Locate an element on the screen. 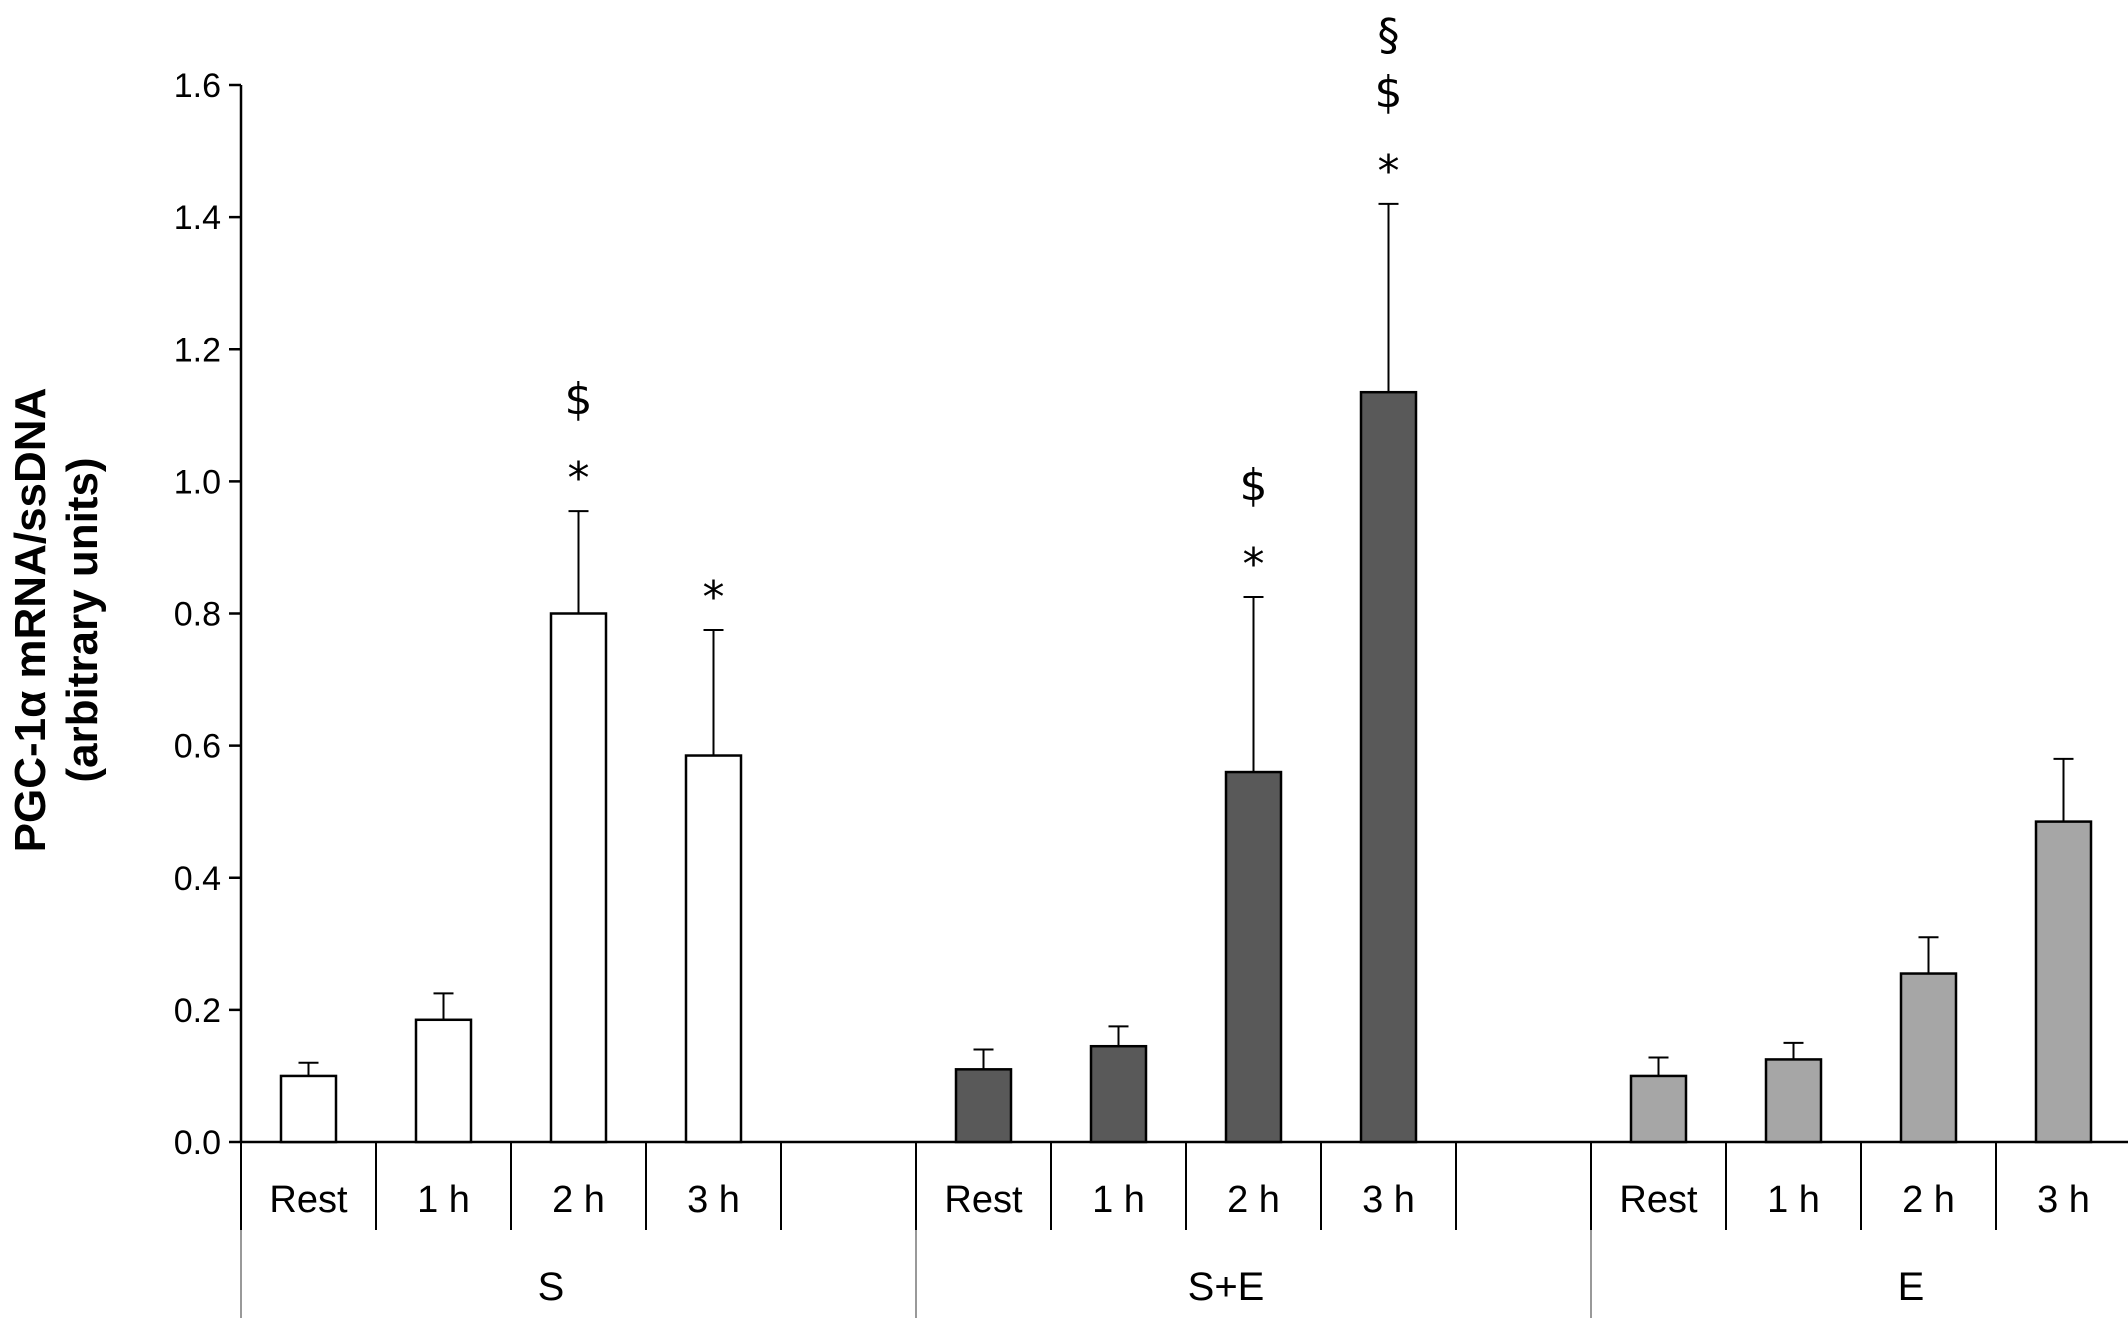 This screenshot has width=2128, height=1318. bar-S-Rest is located at coordinates (308, 1109).